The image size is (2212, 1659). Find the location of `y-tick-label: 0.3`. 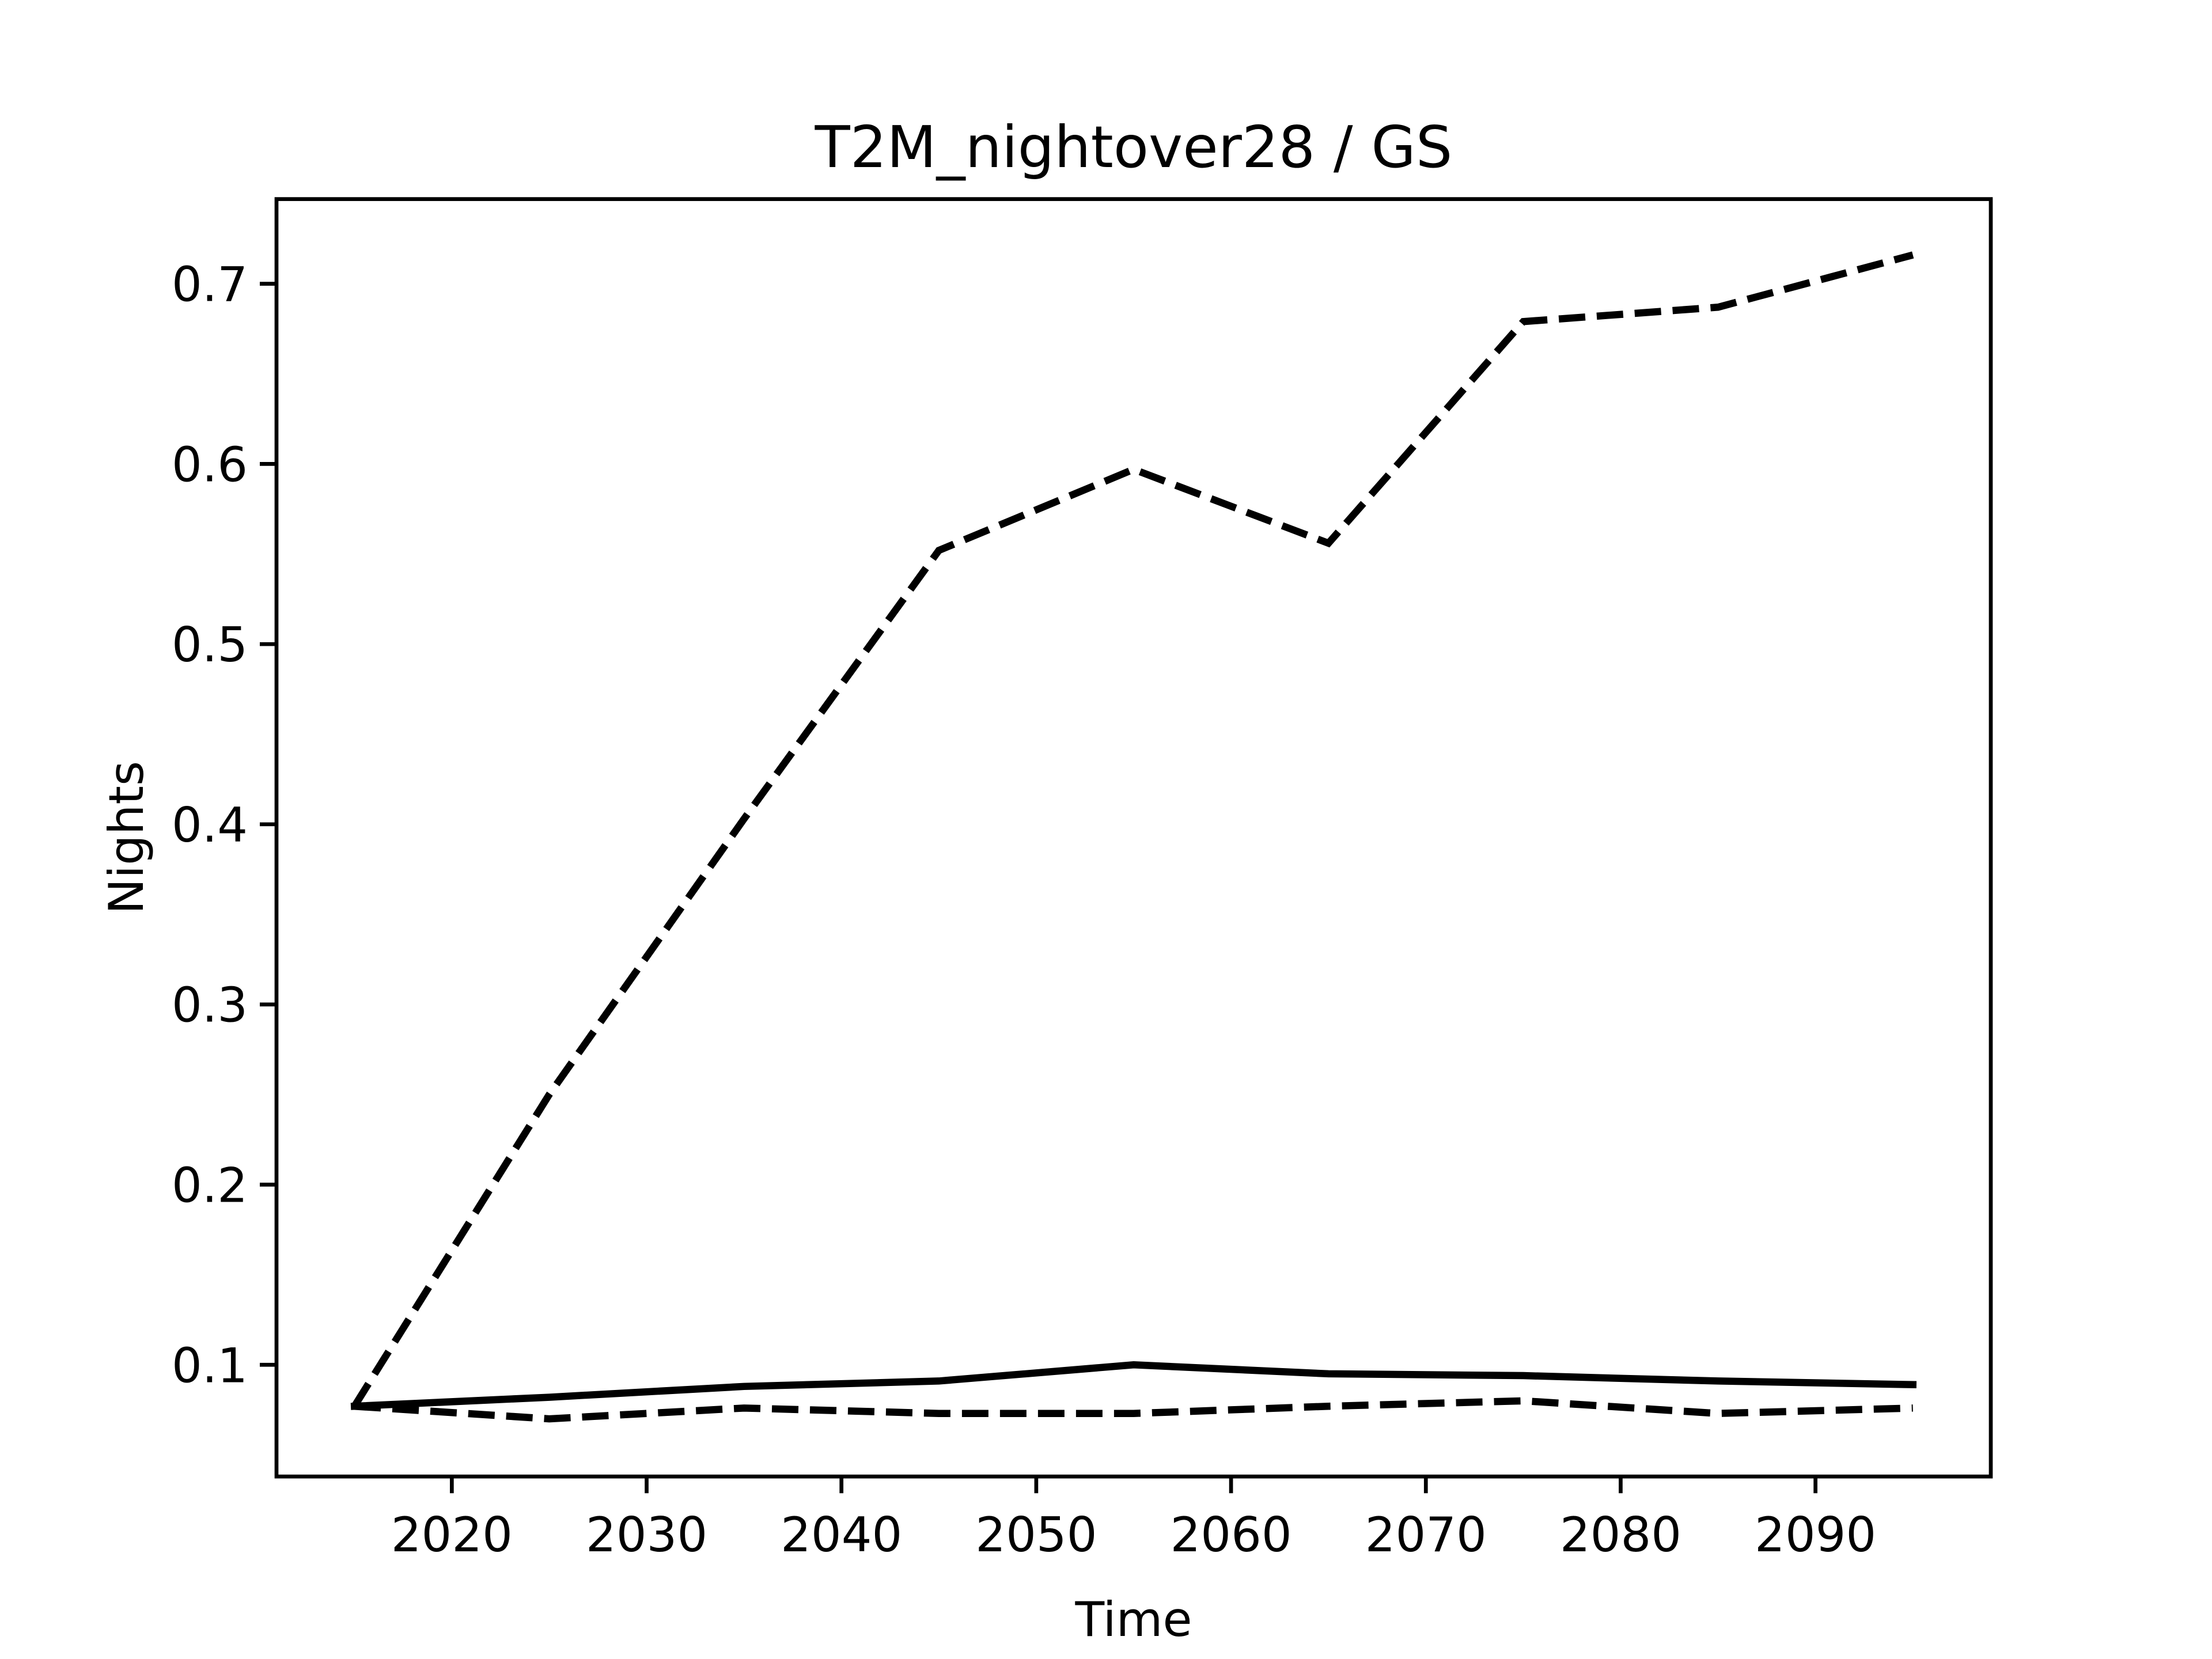

y-tick-label: 0.3 is located at coordinates (210, 1005).